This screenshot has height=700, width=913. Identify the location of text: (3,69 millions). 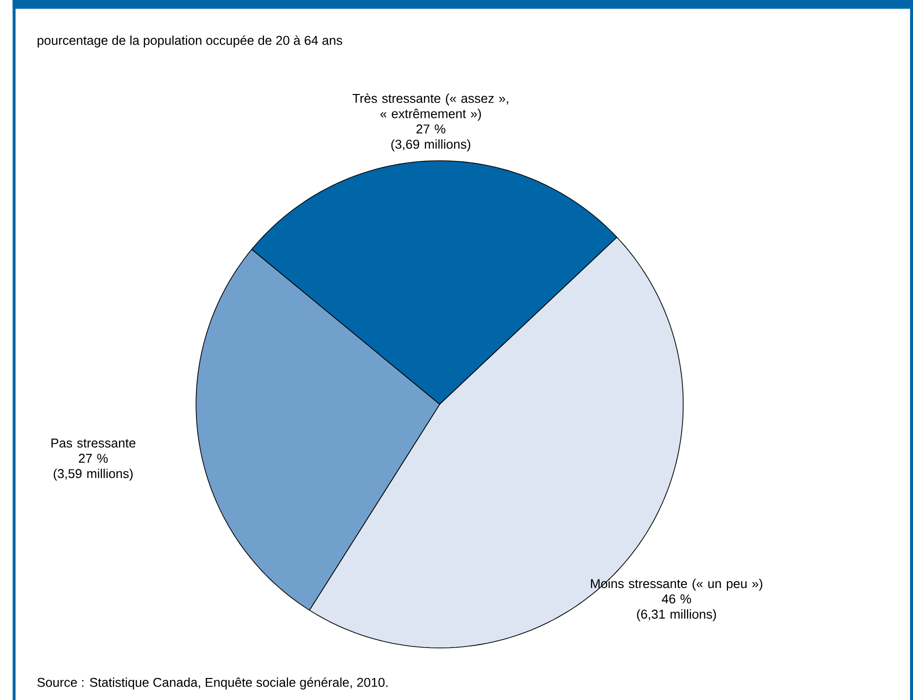
(430, 145).